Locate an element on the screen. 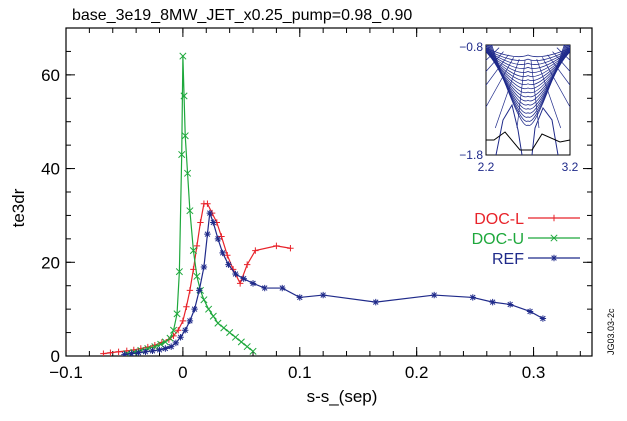 The width and height of the screenshot is (627, 421). inset-leg-left is located at coordinates (509, 129).